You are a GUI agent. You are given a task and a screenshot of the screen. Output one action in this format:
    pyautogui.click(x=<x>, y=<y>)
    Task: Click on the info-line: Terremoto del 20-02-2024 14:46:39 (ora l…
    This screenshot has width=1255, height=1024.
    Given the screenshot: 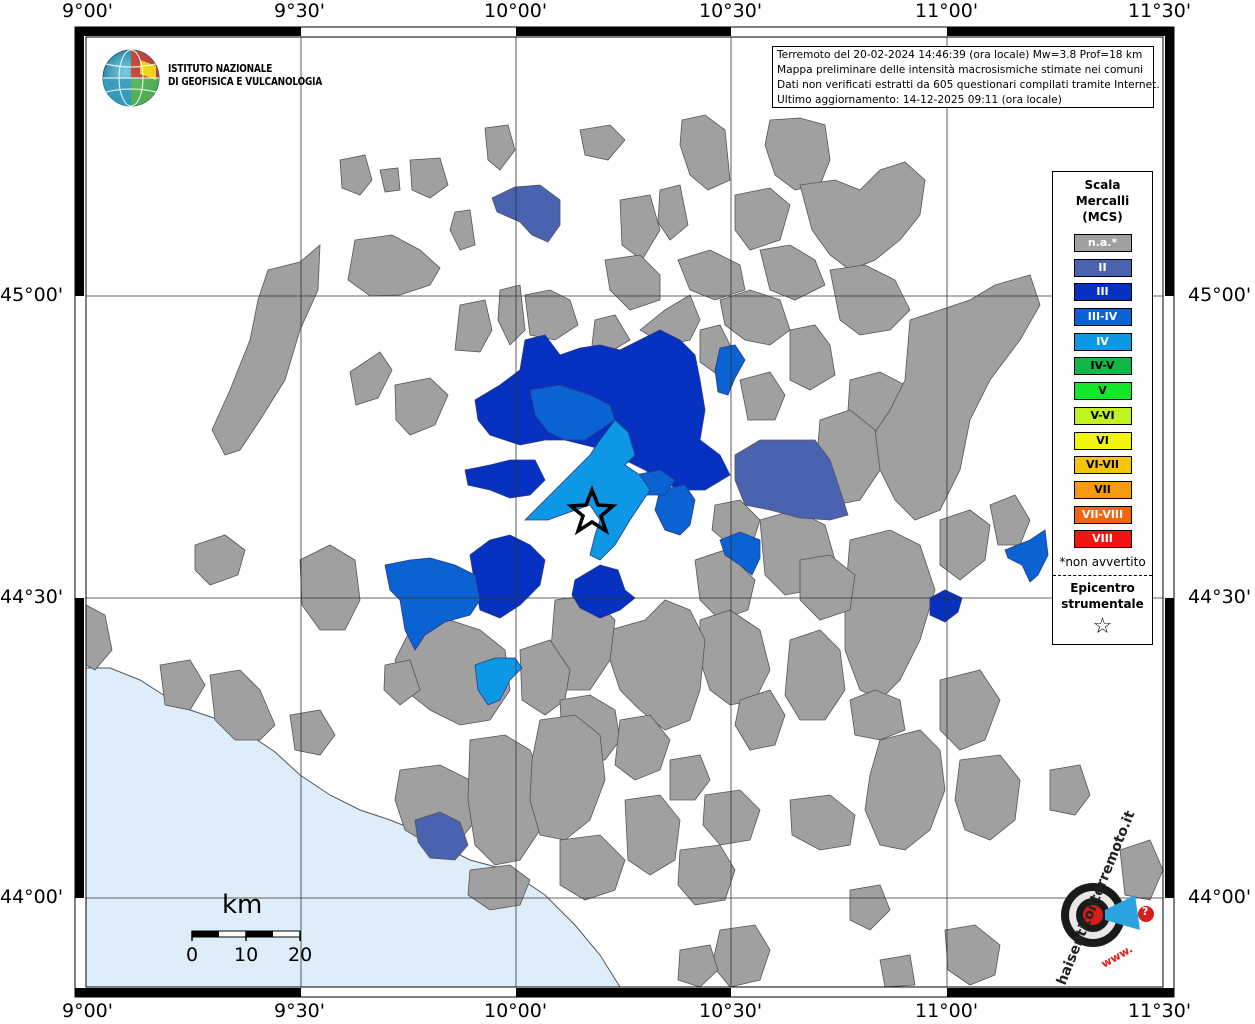 What is the action you would take?
    pyautogui.click(x=960, y=55)
    